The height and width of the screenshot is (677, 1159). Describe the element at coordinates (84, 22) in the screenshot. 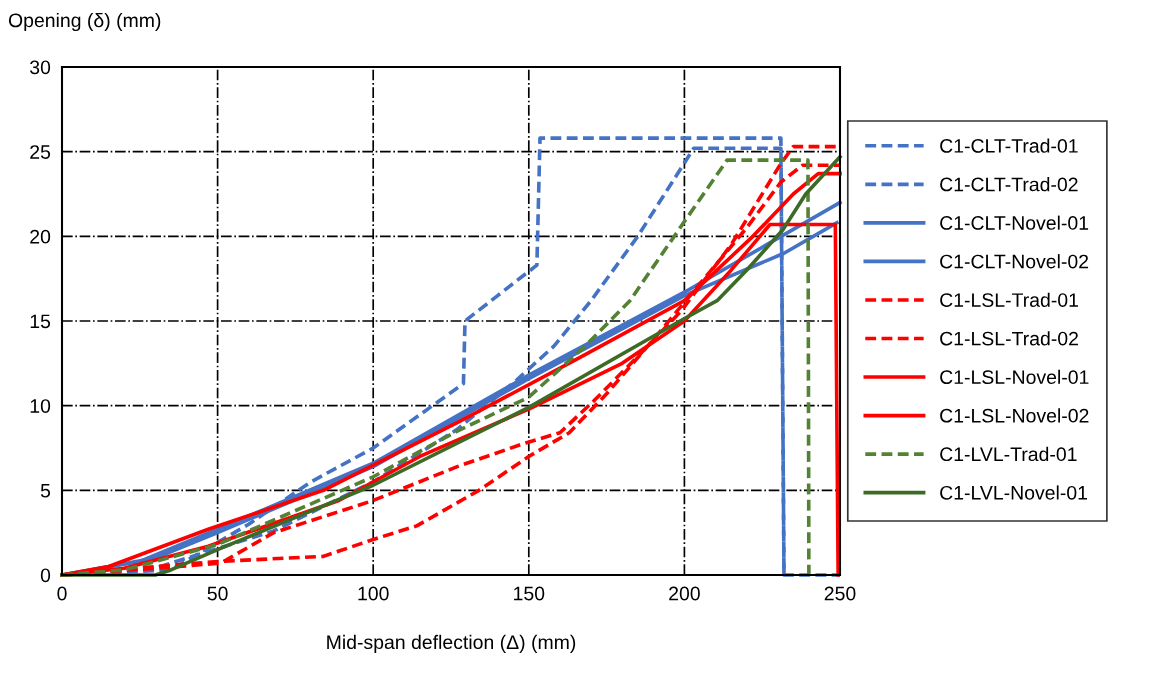

I see `y-axis-title: Opening (δ) (mm)` at that location.